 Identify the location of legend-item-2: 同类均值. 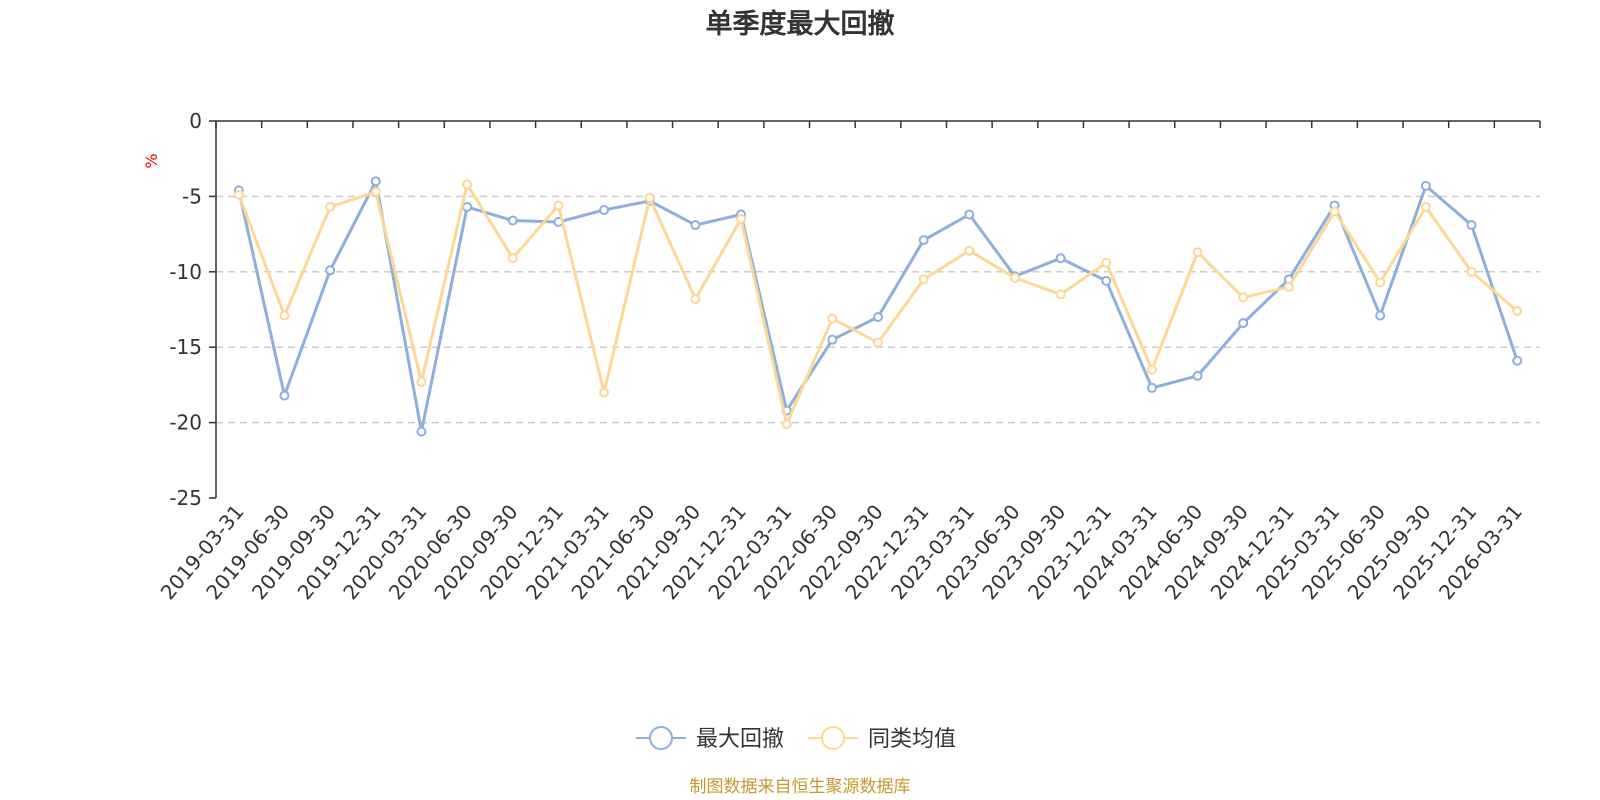
(882, 739).